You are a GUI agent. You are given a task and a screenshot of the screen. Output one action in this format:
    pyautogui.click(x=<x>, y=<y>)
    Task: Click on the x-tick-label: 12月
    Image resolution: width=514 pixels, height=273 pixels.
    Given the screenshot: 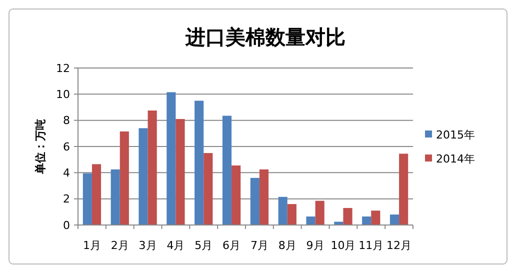 What is the action you would take?
    pyautogui.click(x=399, y=245)
    